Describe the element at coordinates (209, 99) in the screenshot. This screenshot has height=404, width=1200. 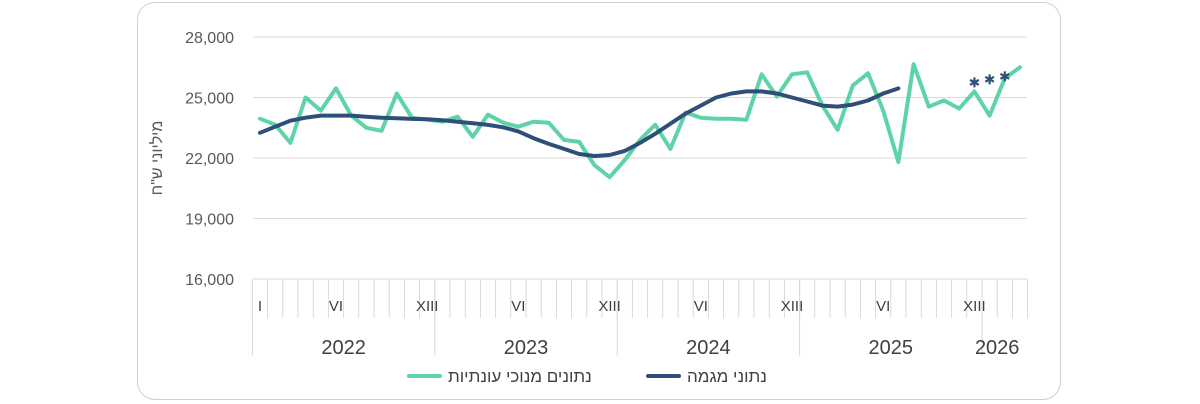
I see `y-tick-label: 25,000` at that location.